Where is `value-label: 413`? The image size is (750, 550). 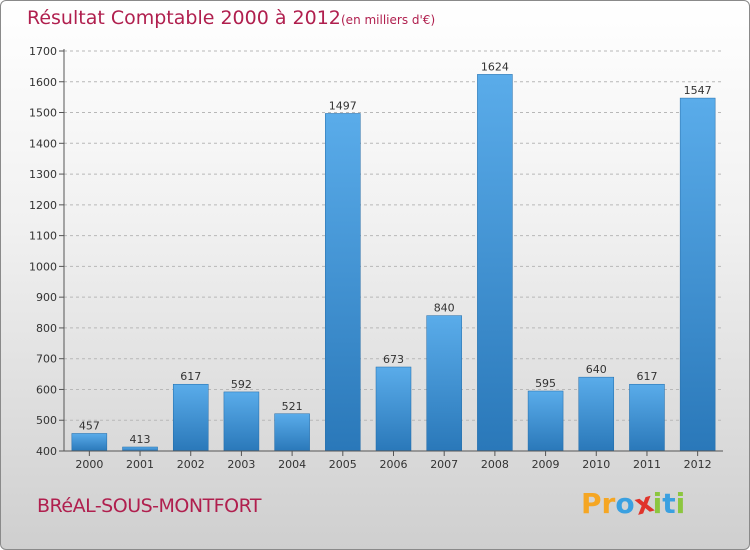
value-label: 413 is located at coordinates (140, 439).